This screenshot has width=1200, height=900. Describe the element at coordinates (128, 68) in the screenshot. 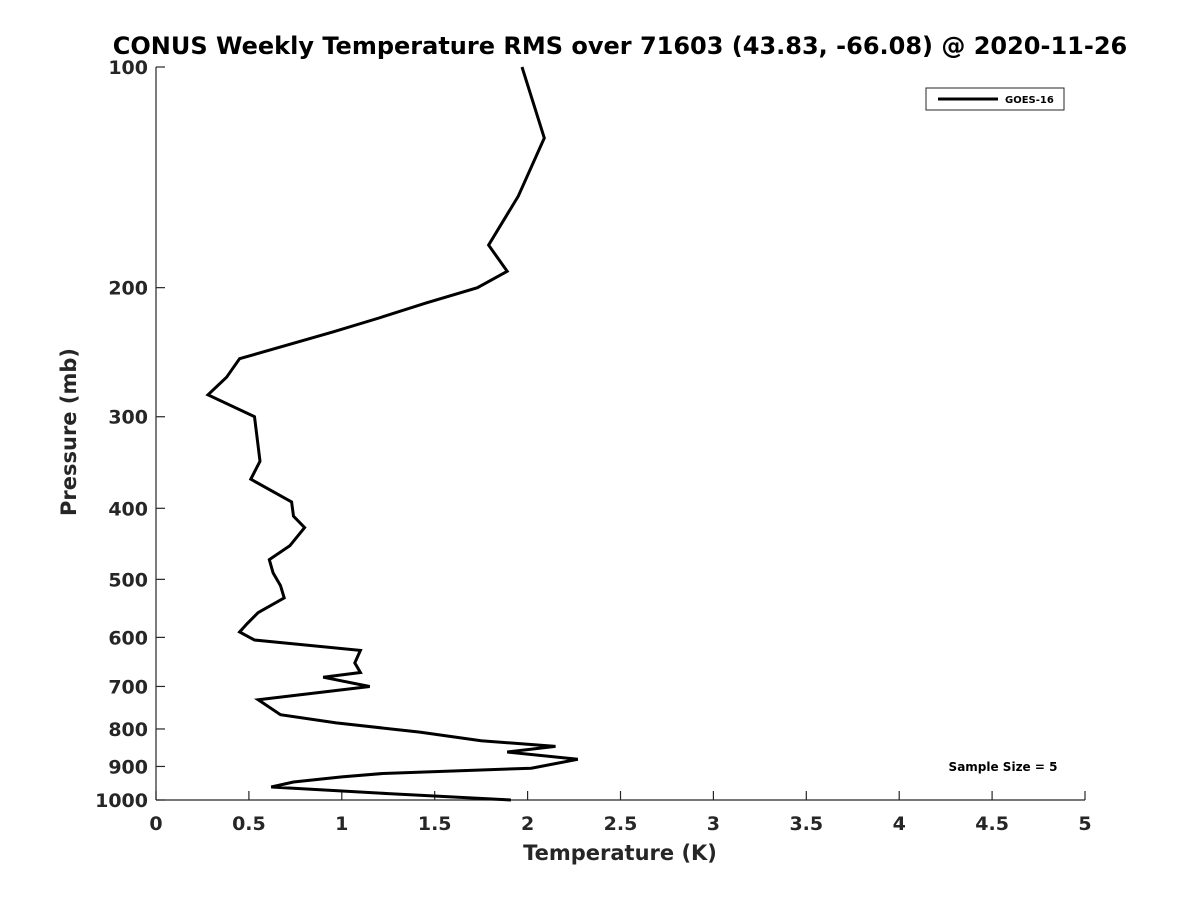

I see `y-tick-label: 100` at that location.